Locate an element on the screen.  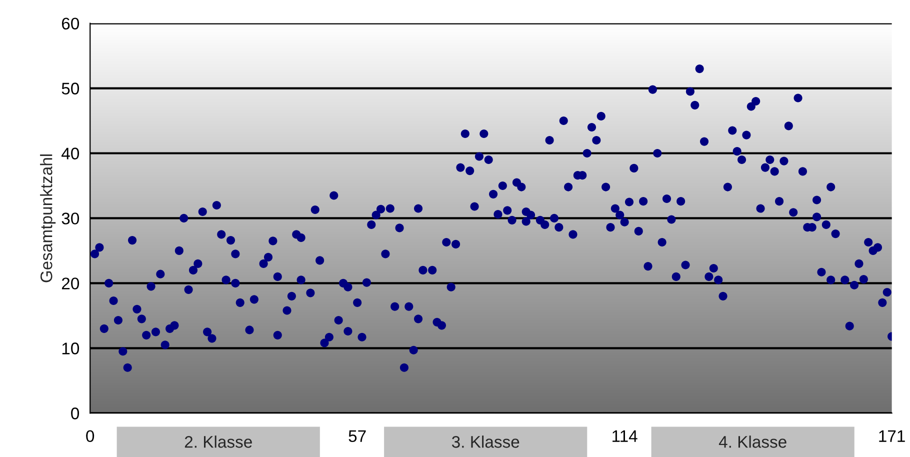
x-tick-label: 57 is located at coordinates (357, 436).